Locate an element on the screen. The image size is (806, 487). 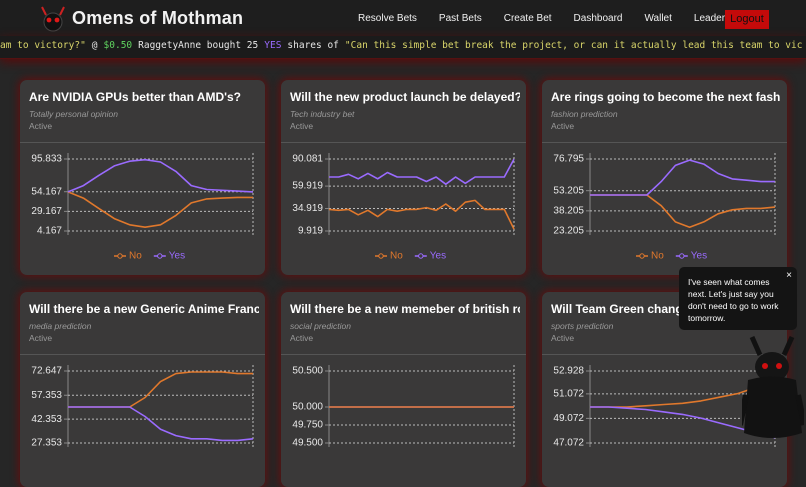
y-tick-label: 49.072 is located at coordinates (568, 418).